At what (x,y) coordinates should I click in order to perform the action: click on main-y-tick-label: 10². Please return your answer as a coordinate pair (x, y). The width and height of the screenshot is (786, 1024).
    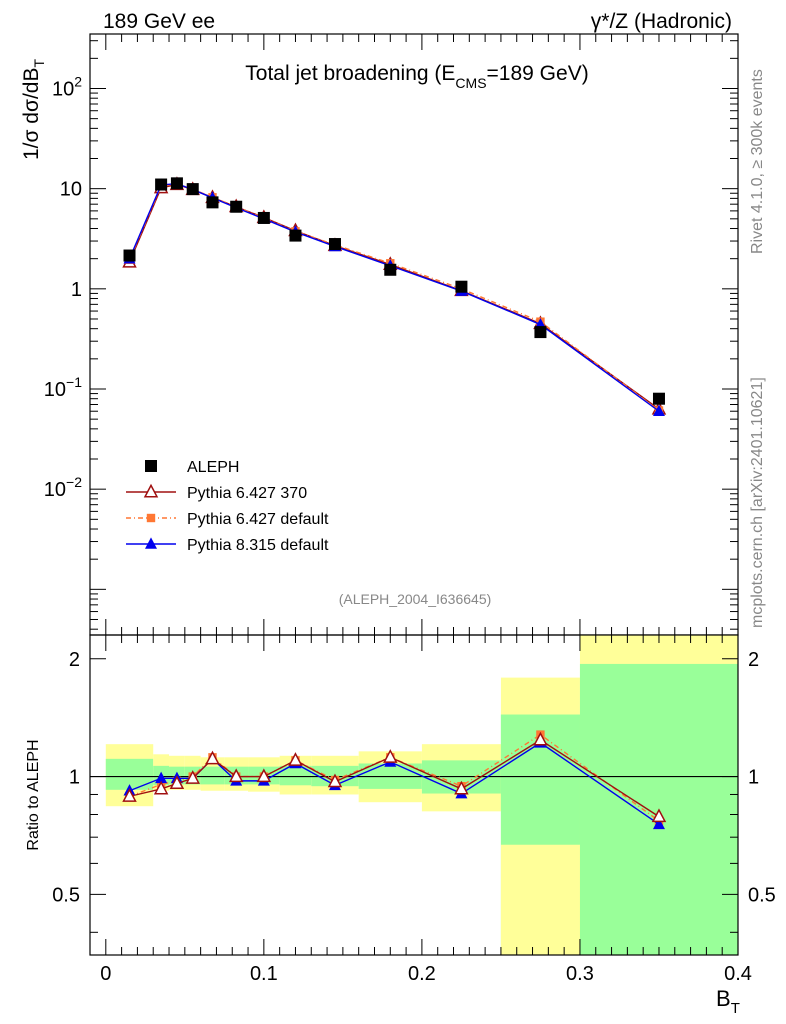
    Looking at the image, I should click on (67, 86).